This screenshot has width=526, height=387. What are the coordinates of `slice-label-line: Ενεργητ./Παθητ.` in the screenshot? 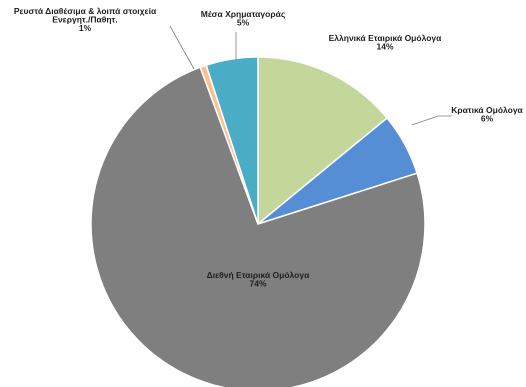 It's located at (84, 20).